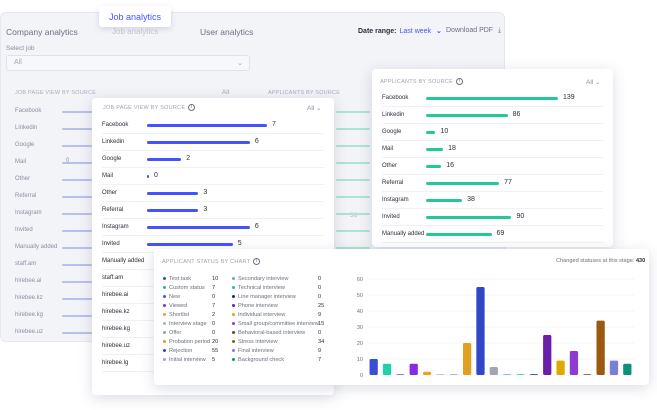 The height and width of the screenshot is (410, 657). I want to click on legend-label: Background check, so click(261, 360).